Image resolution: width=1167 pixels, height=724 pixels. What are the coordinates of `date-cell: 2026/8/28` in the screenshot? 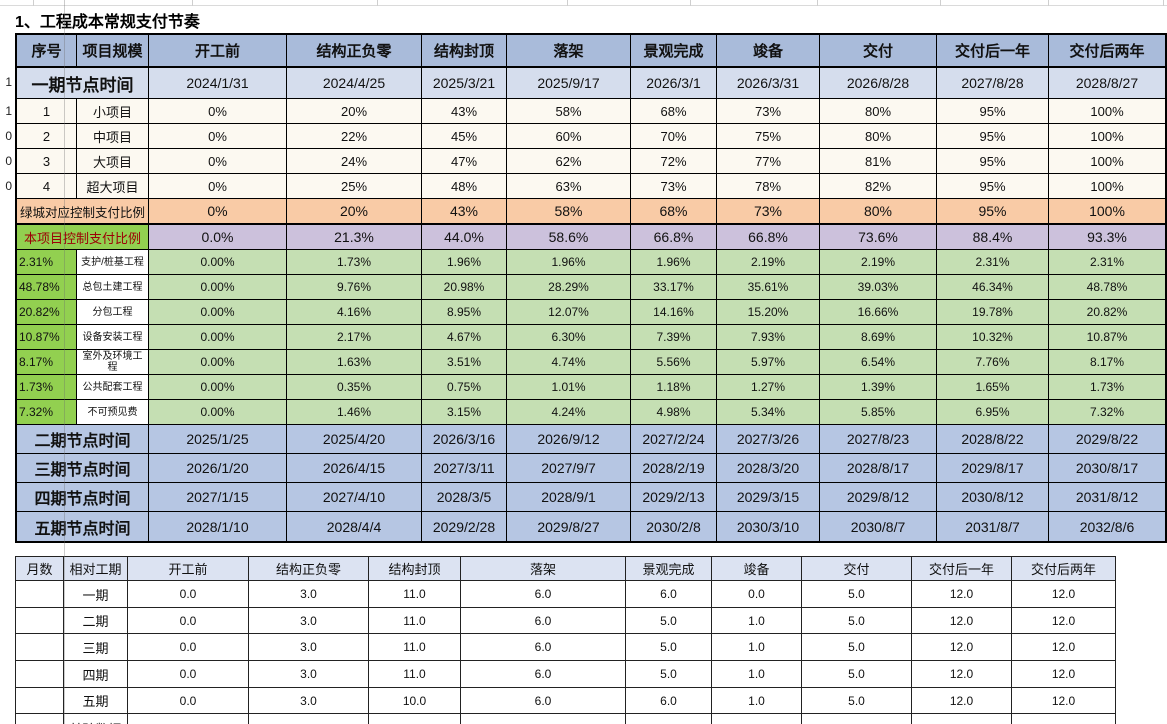 It's located at (878, 83).